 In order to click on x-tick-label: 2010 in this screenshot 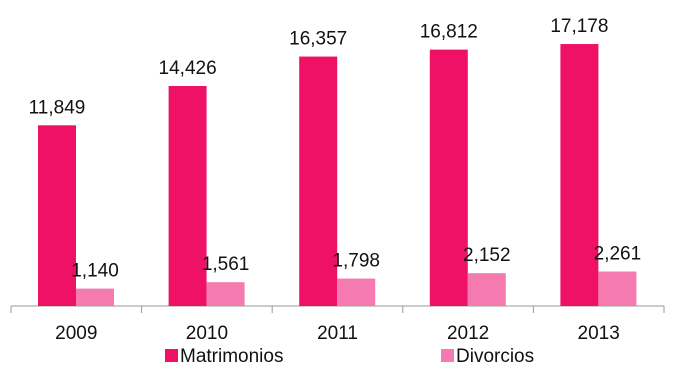, I will do `click(207, 333)`.